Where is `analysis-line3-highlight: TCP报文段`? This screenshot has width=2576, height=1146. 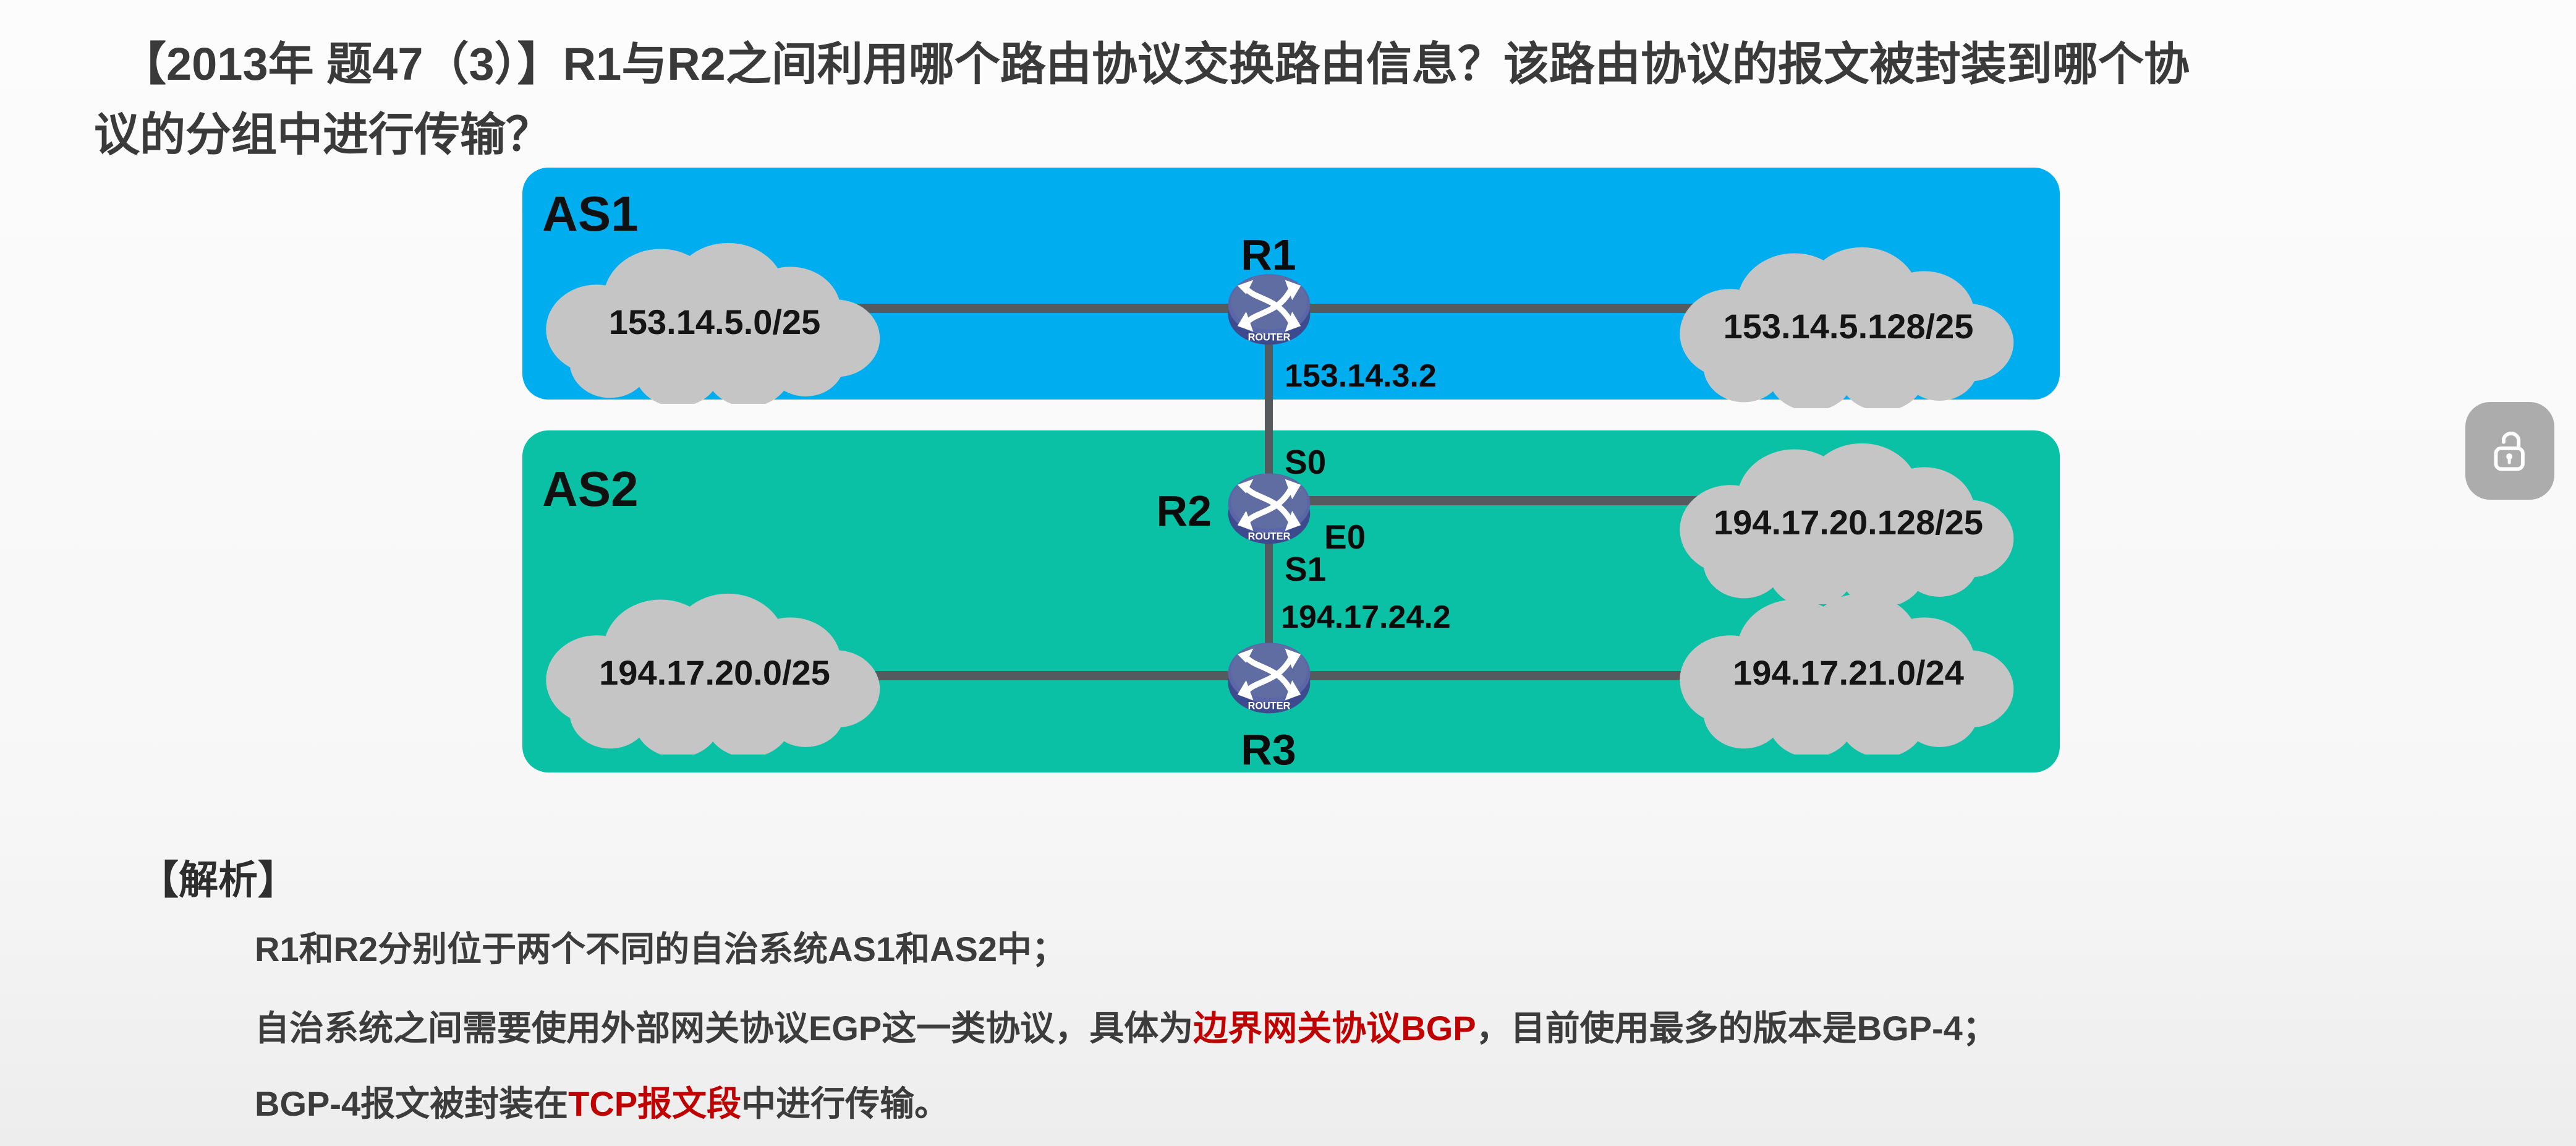 analysis-line3-highlight: TCP报文段 is located at coordinates (655, 1103).